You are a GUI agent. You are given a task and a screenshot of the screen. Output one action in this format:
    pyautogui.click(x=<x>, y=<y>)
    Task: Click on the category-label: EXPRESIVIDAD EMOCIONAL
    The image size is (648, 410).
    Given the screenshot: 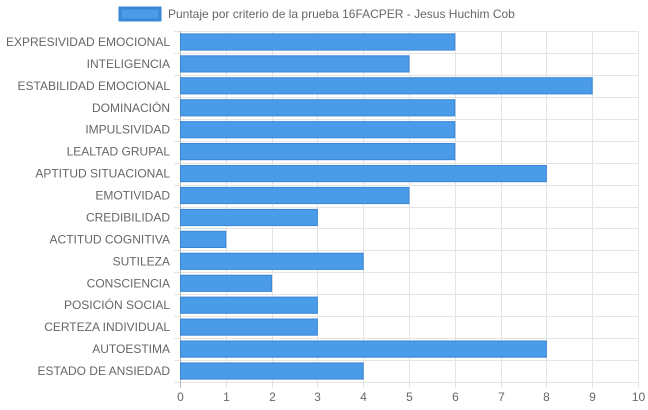 What is the action you would take?
    pyautogui.click(x=88, y=42)
    